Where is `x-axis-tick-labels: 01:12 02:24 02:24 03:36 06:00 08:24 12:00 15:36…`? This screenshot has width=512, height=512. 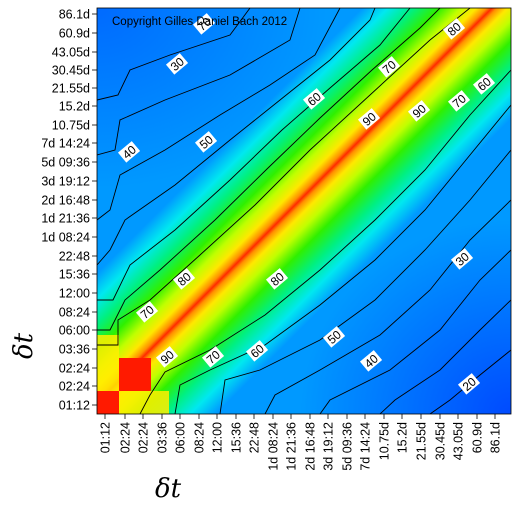 x-axis-tick-labels: 01:12 02:24 02:24 03:36 06:00 08:24 12:00 15:36… is located at coordinates (301, 446).